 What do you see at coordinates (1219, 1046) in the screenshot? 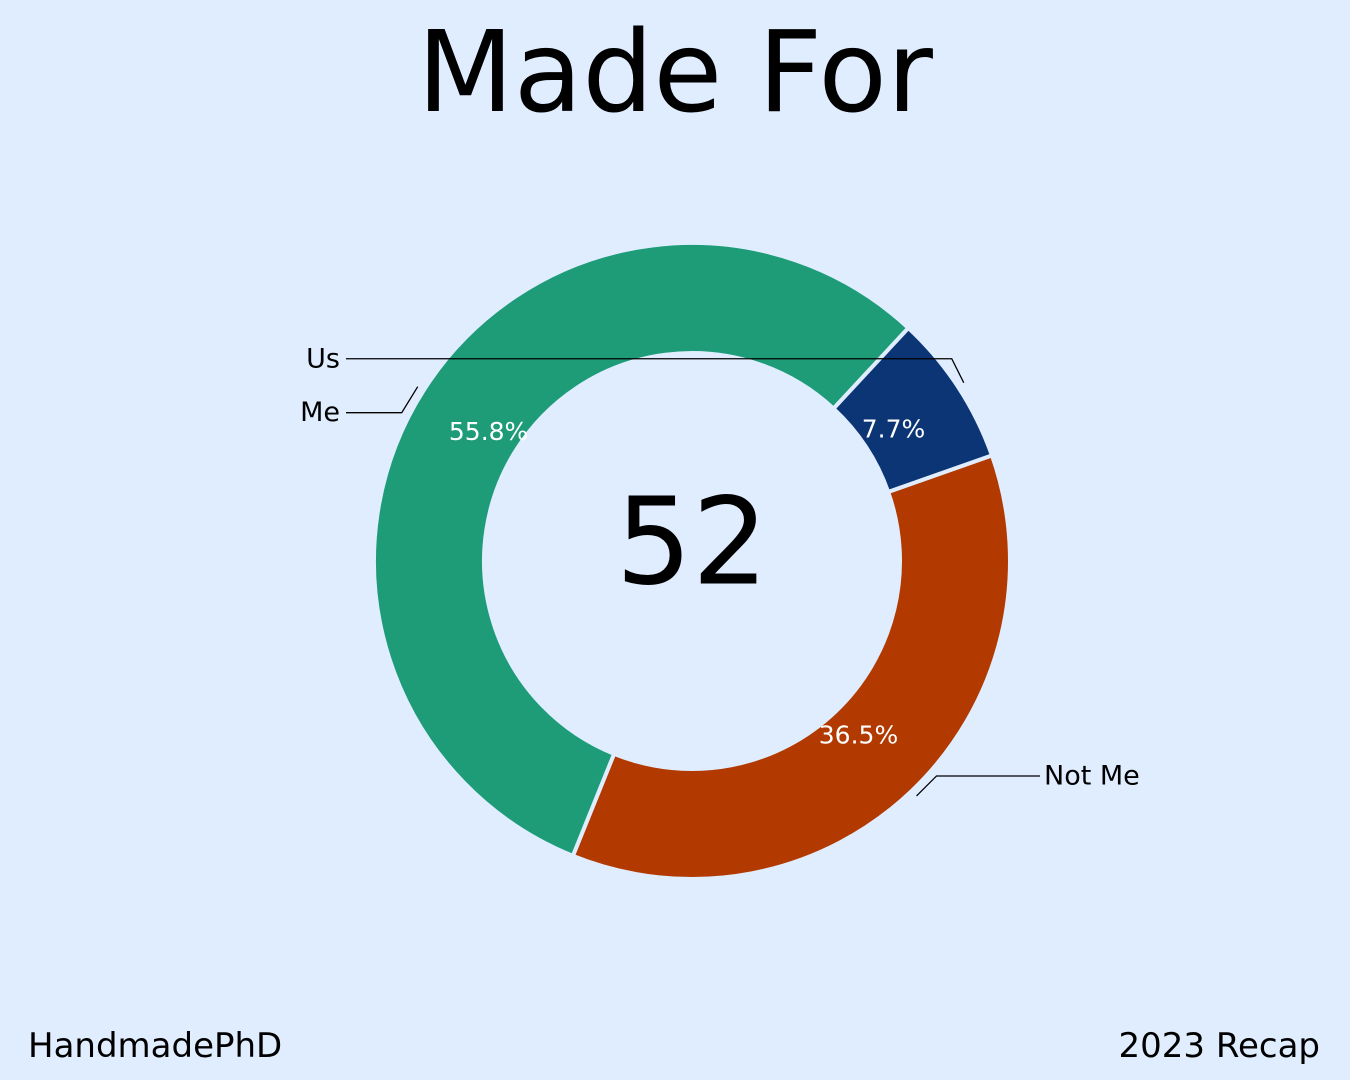
I see `recap-label: 2023 Recap` at bounding box center [1219, 1046].